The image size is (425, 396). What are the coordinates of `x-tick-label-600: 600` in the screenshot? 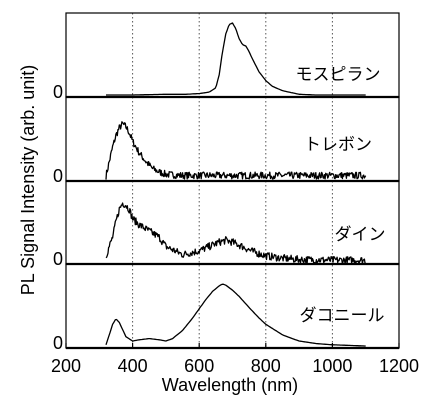 It's located at (199, 366).